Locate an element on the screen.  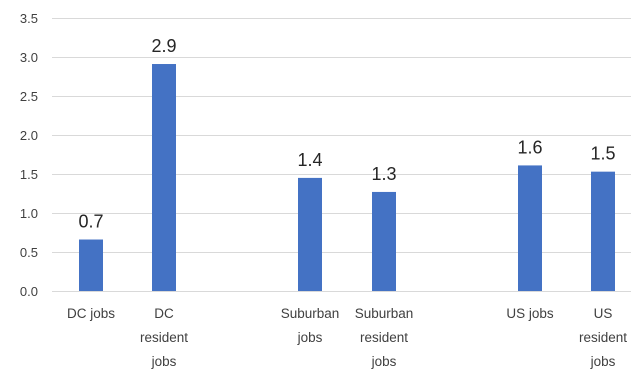
y-tick-label: 2.0 is located at coordinates (29, 135).